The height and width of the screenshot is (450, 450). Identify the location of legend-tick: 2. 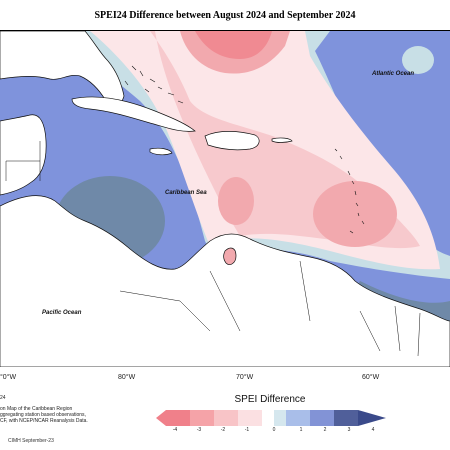
(325, 430).